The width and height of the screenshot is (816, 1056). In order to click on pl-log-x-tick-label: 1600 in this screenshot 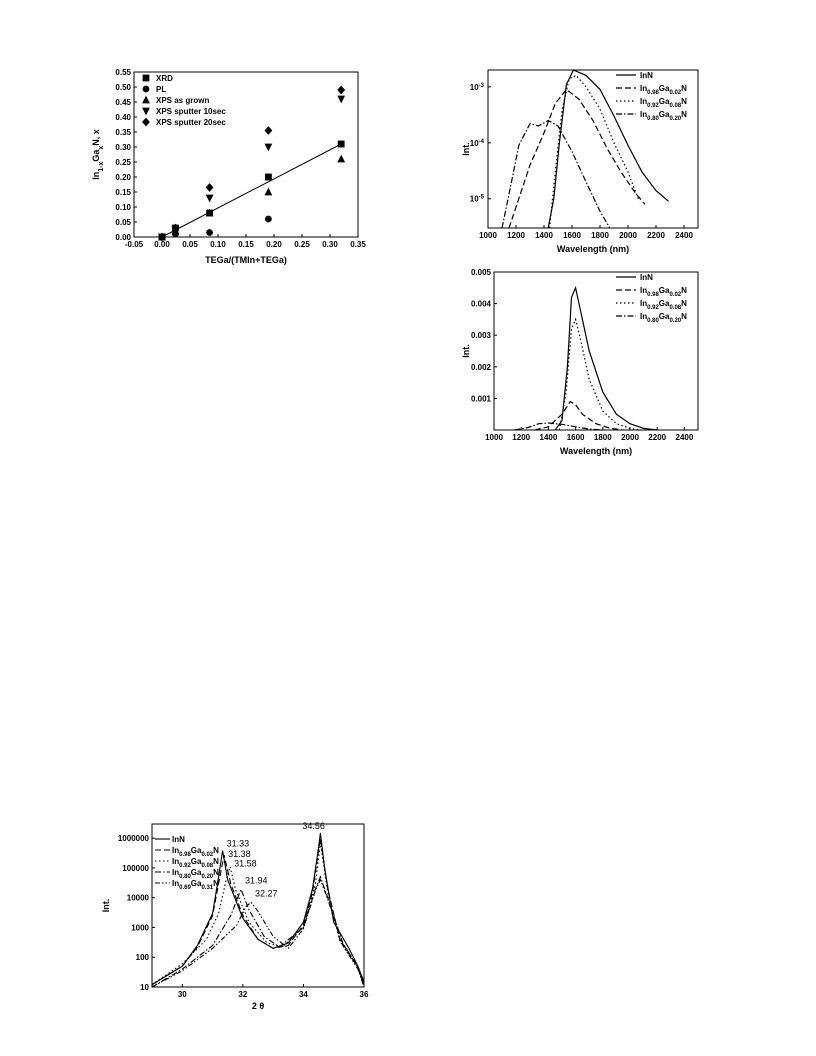, I will do `click(572, 235)`.